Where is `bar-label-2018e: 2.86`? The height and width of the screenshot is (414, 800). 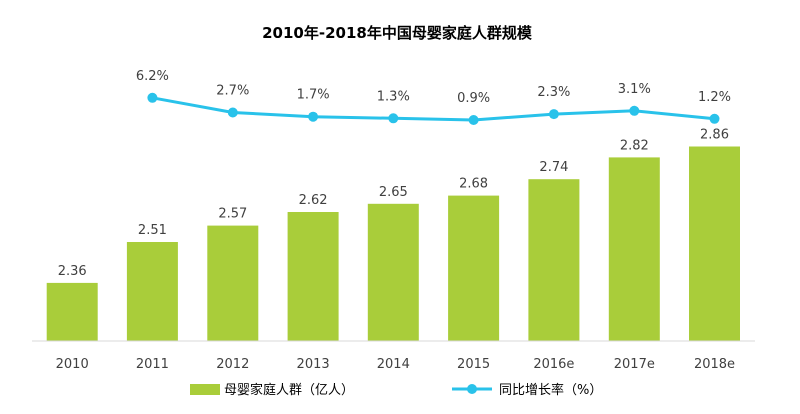 bar-label-2018e: 2.86 is located at coordinates (714, 135).